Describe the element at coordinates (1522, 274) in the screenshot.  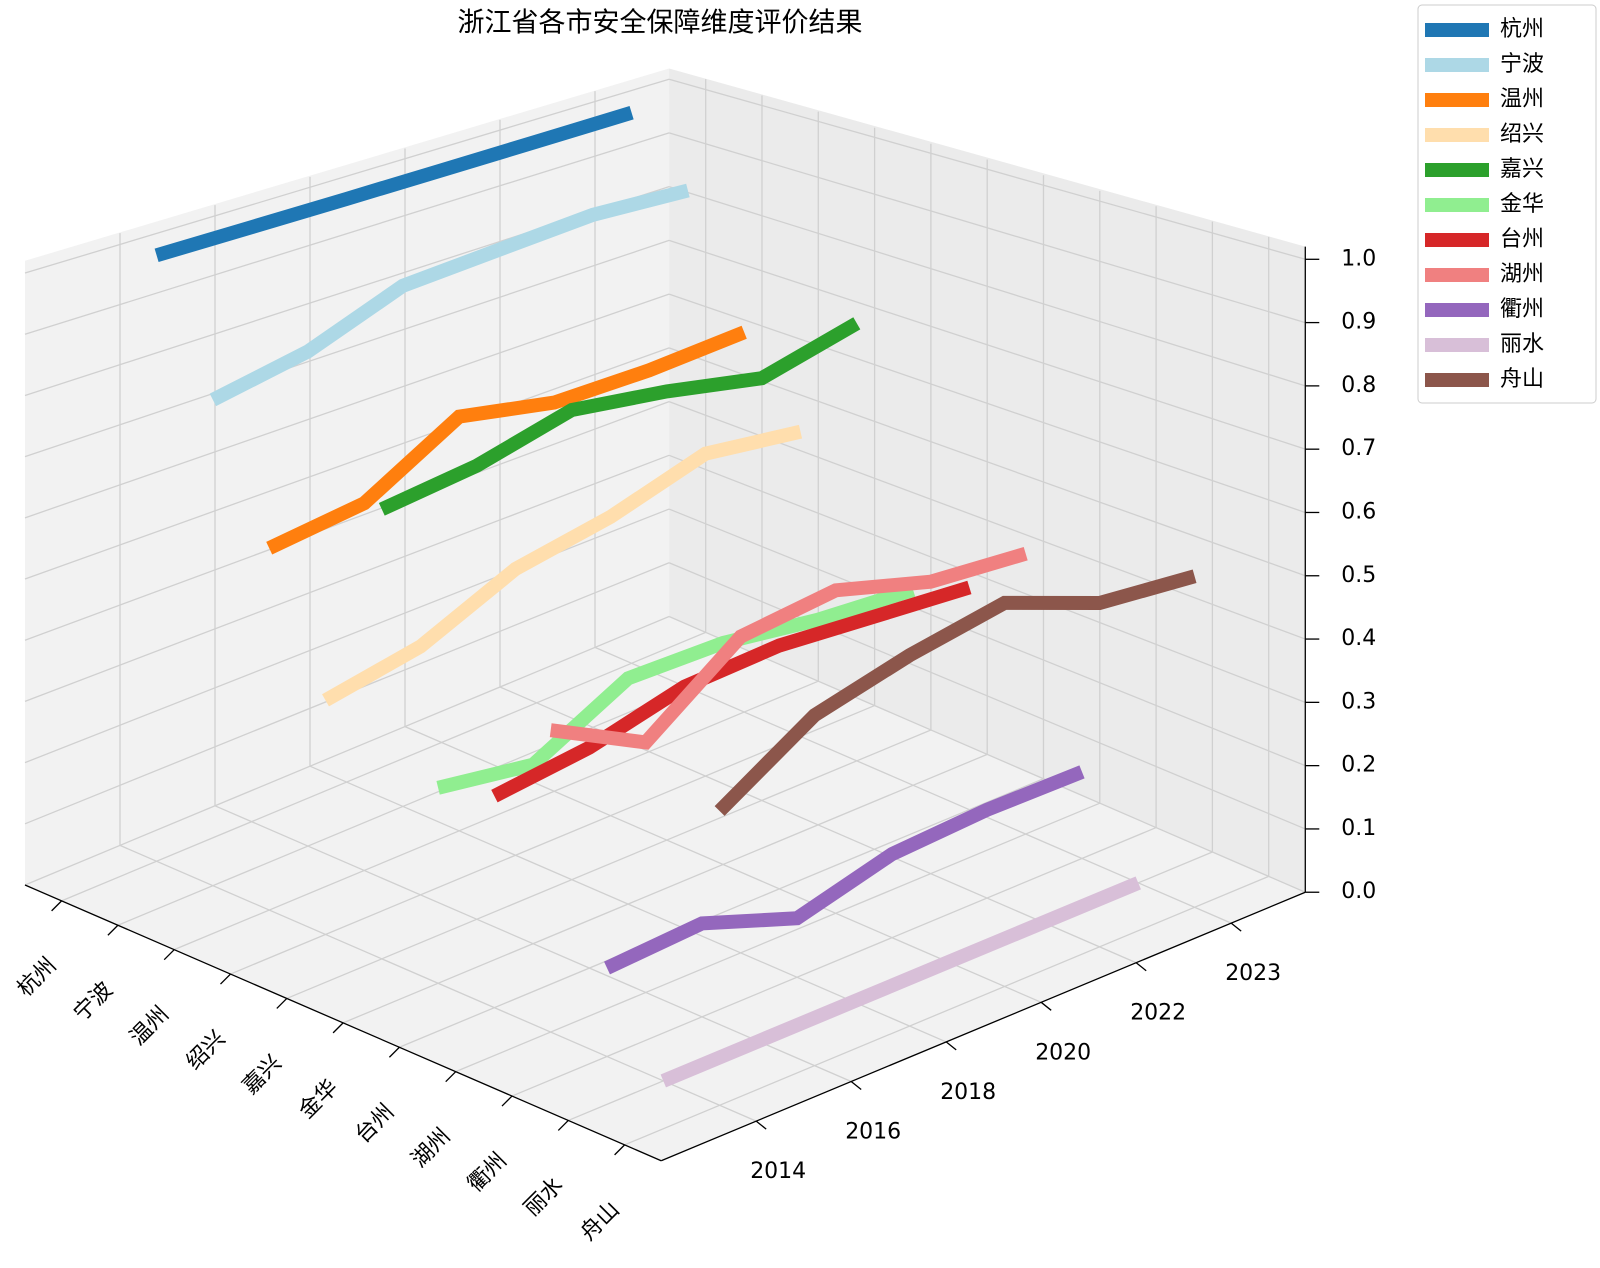
I see `legend-label: 湖州` at that location.